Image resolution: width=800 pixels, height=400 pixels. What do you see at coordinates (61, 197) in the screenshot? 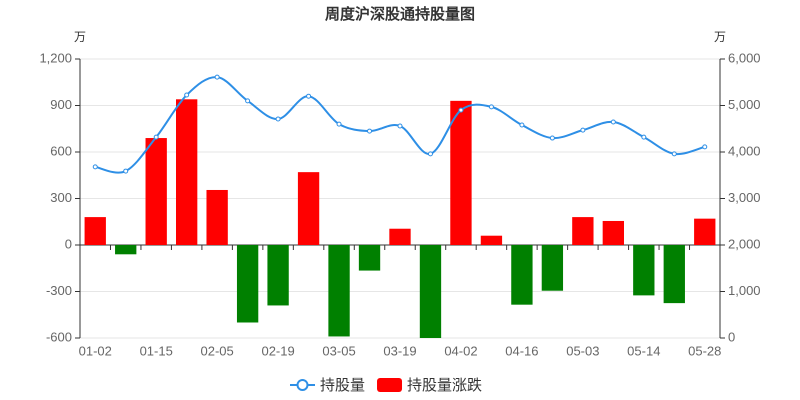
I see `y-tick-label: 300` at bounding box center [61, 197].